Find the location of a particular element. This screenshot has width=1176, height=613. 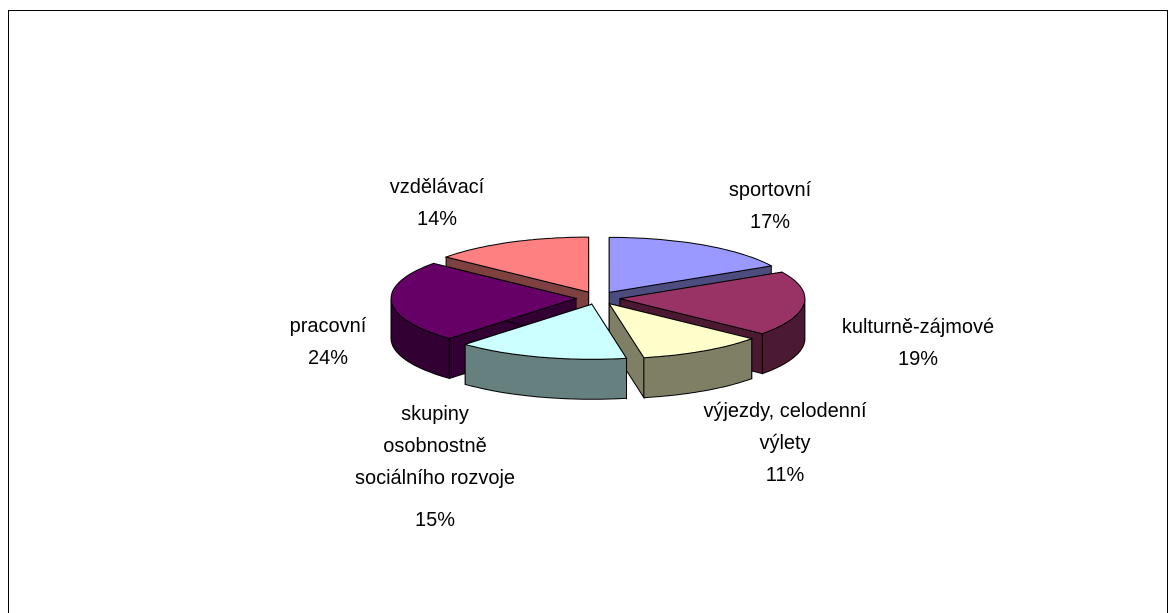

value-label: 15% is located at coordinates (435, 520).